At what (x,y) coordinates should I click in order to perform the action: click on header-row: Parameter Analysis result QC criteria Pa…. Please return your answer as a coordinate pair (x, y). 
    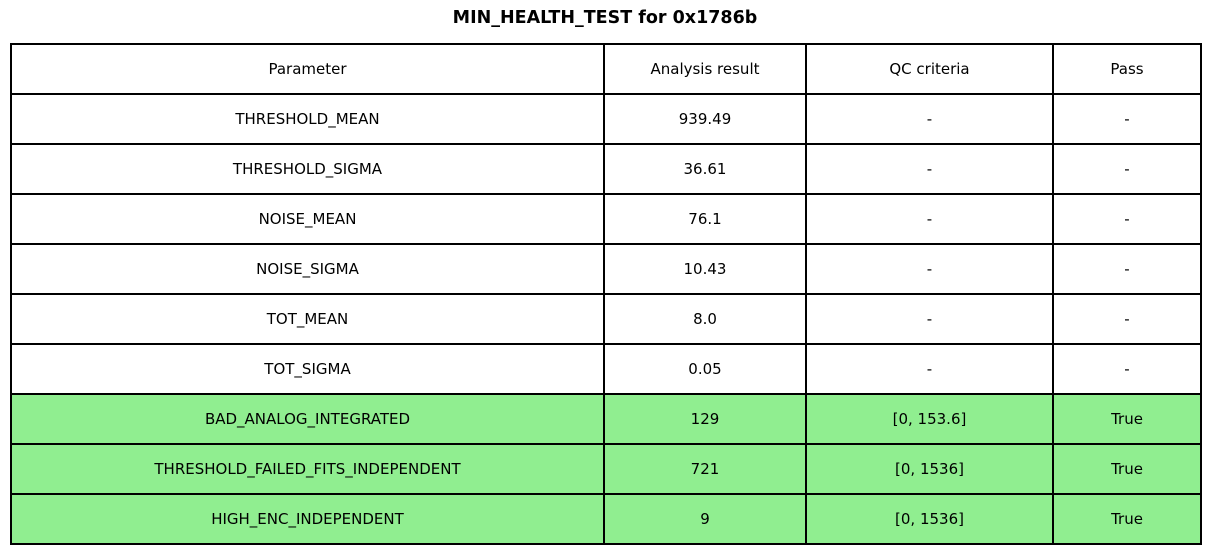
    Looking at the image, I should click on (606, 69).